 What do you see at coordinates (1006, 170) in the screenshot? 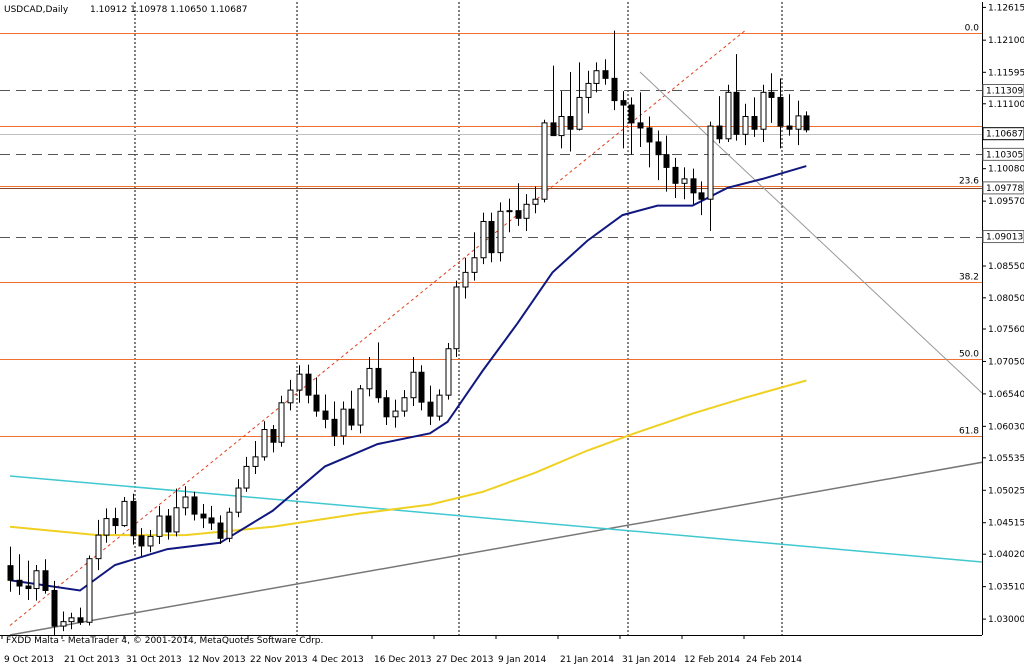
I see `price-tick-label-5: 1.10080` at bounding box center [1006, 170].